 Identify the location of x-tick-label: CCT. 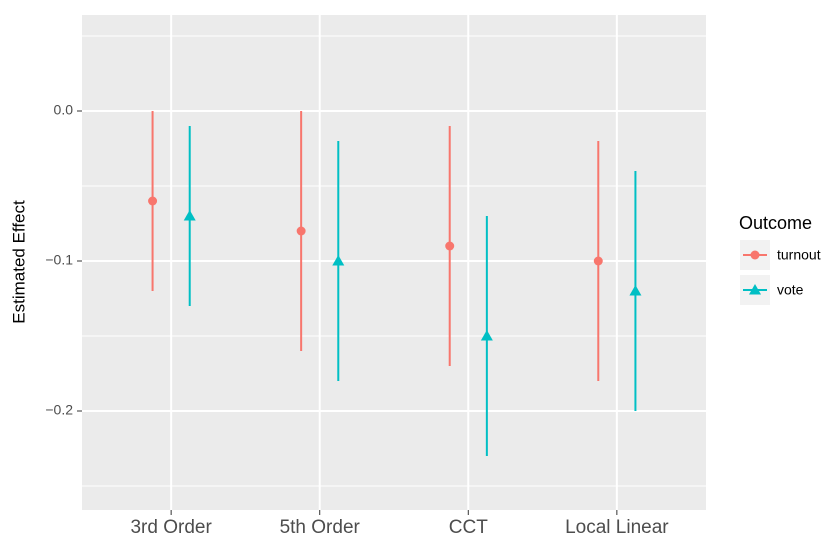
(468, 527).